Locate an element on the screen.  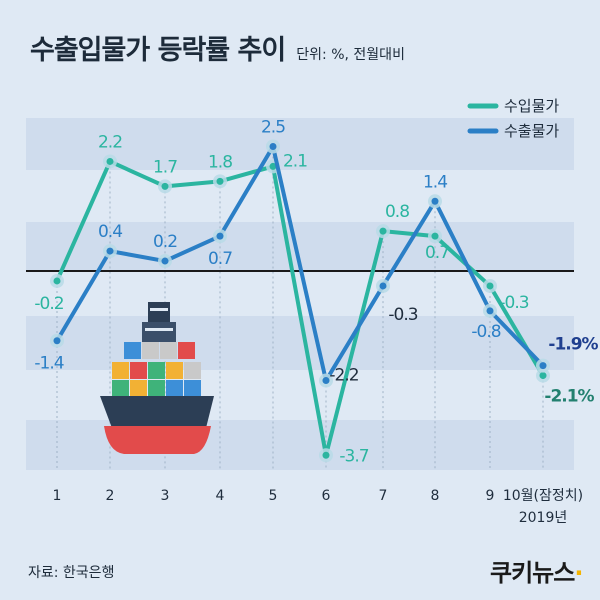
cargo-ship-illustration is located at coordinates (157, 378).